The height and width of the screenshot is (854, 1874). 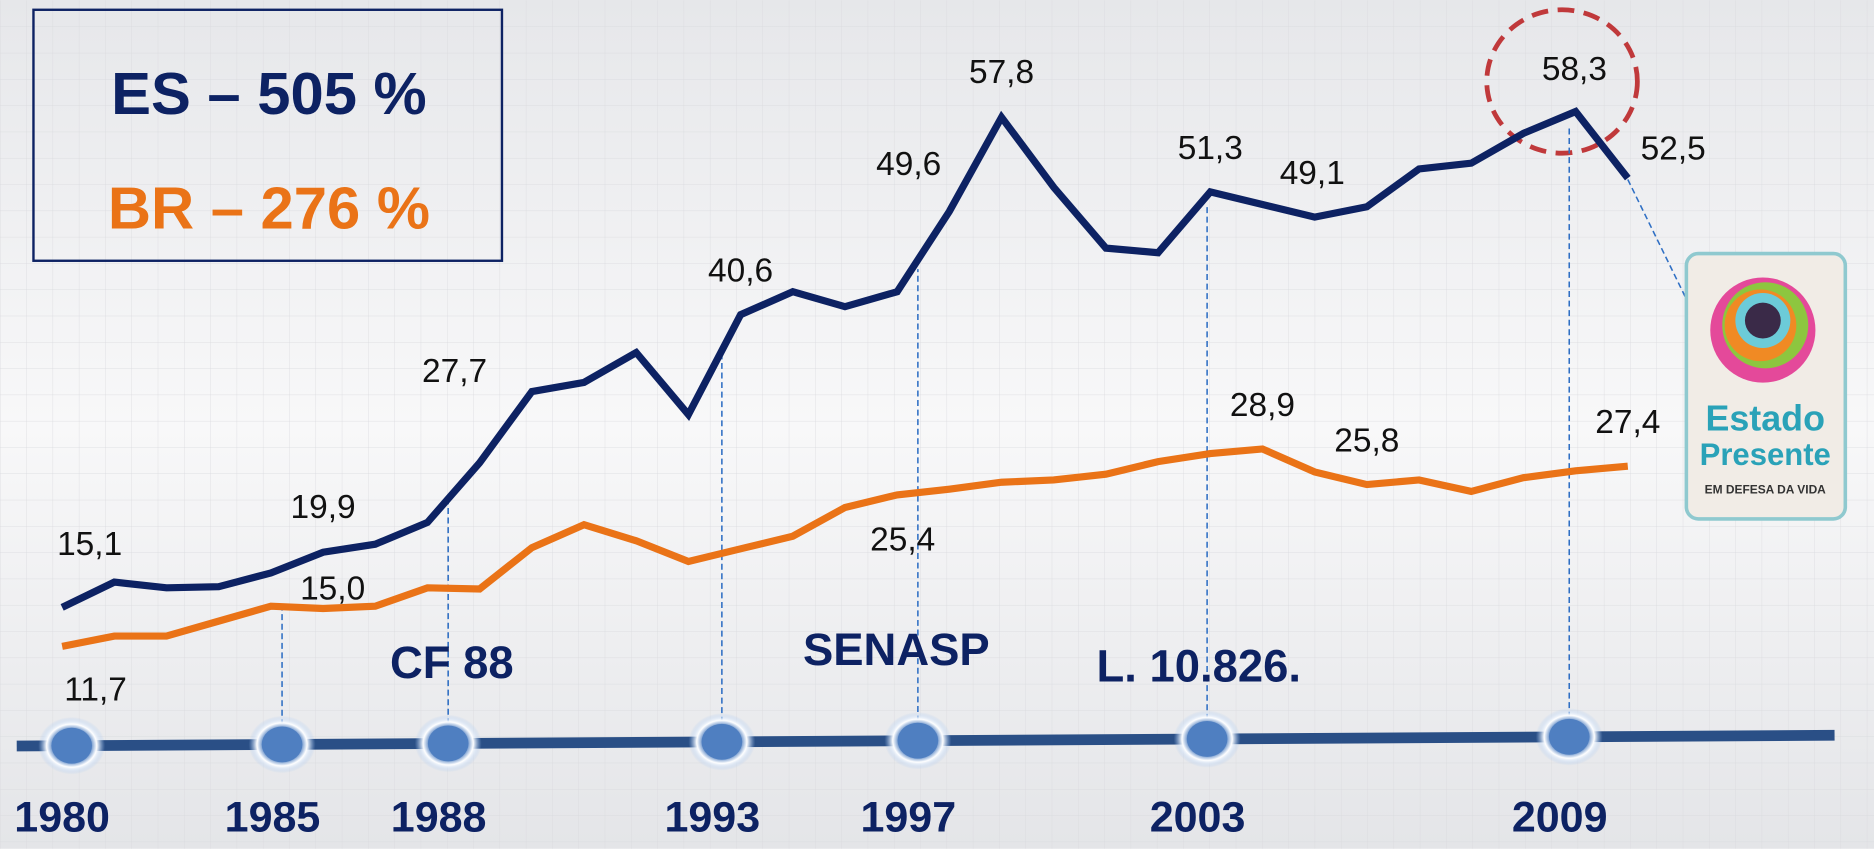 I want to click on value-label: 15,1, so click(x=89, y=544).